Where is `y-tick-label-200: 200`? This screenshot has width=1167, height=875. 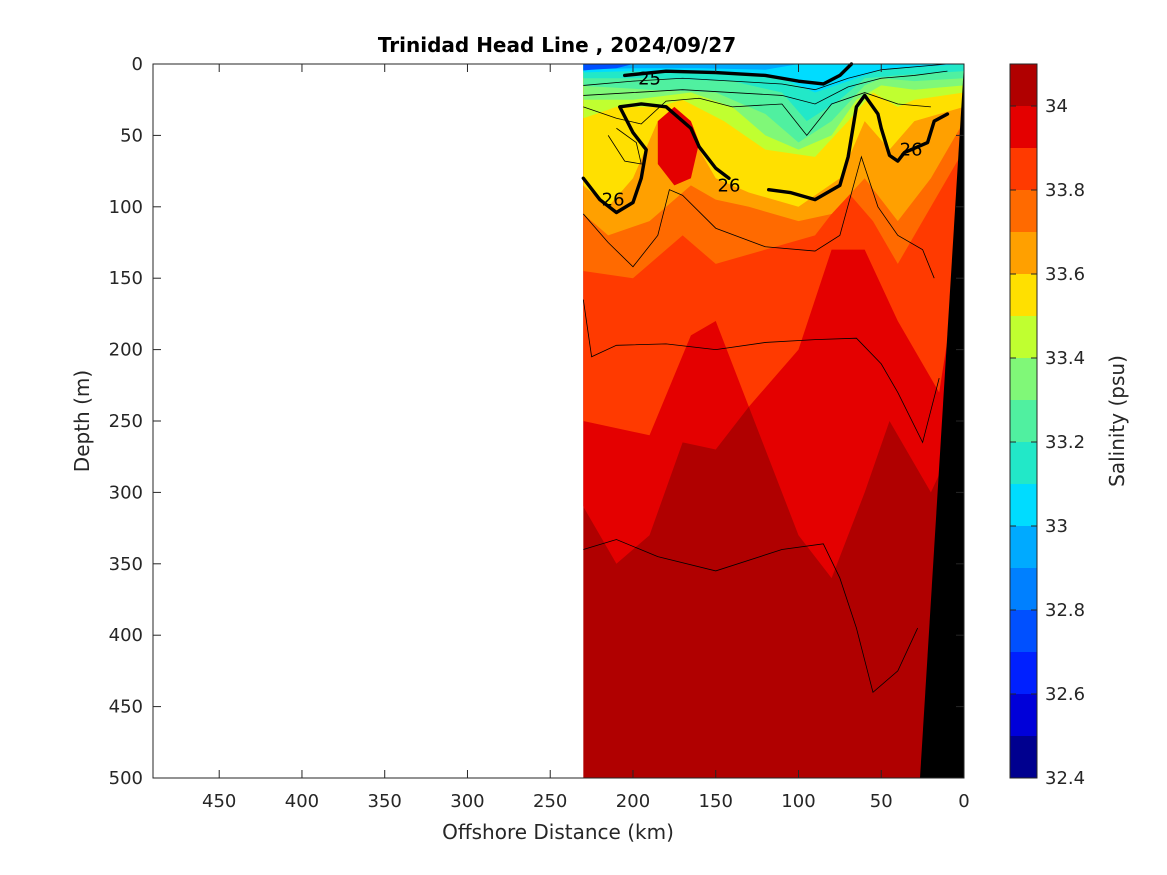 y-tick-label-200: 200 is located at coordinates (126, 350).